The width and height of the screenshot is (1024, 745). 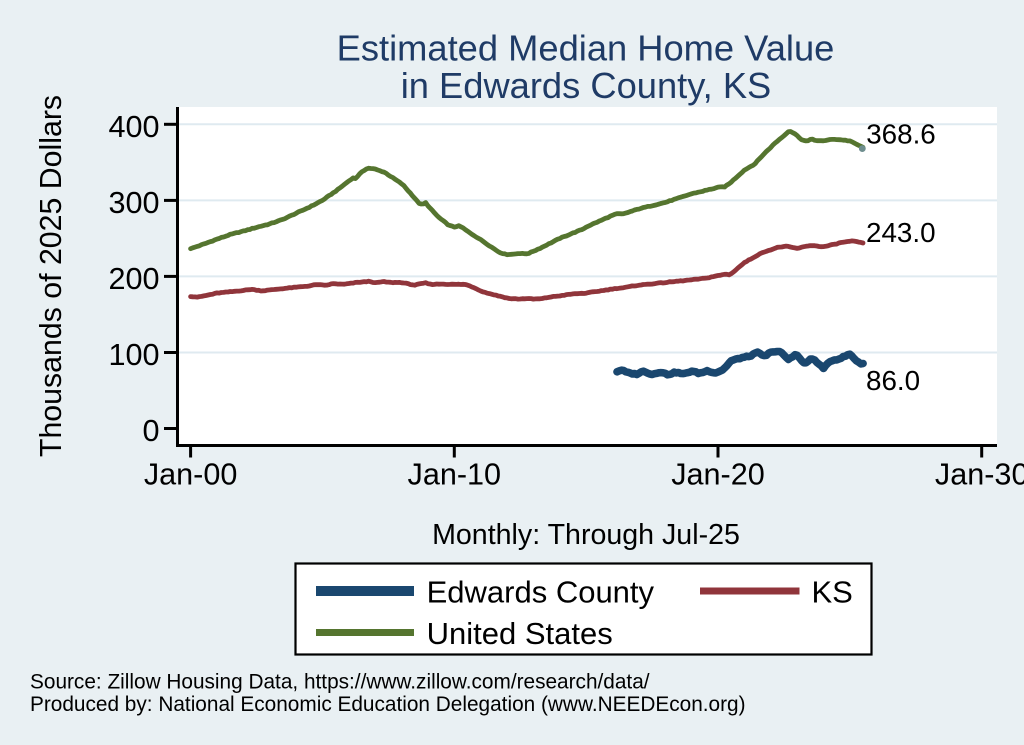 I want to click on svg-text: Jan-20, so click(x=718, y=475).